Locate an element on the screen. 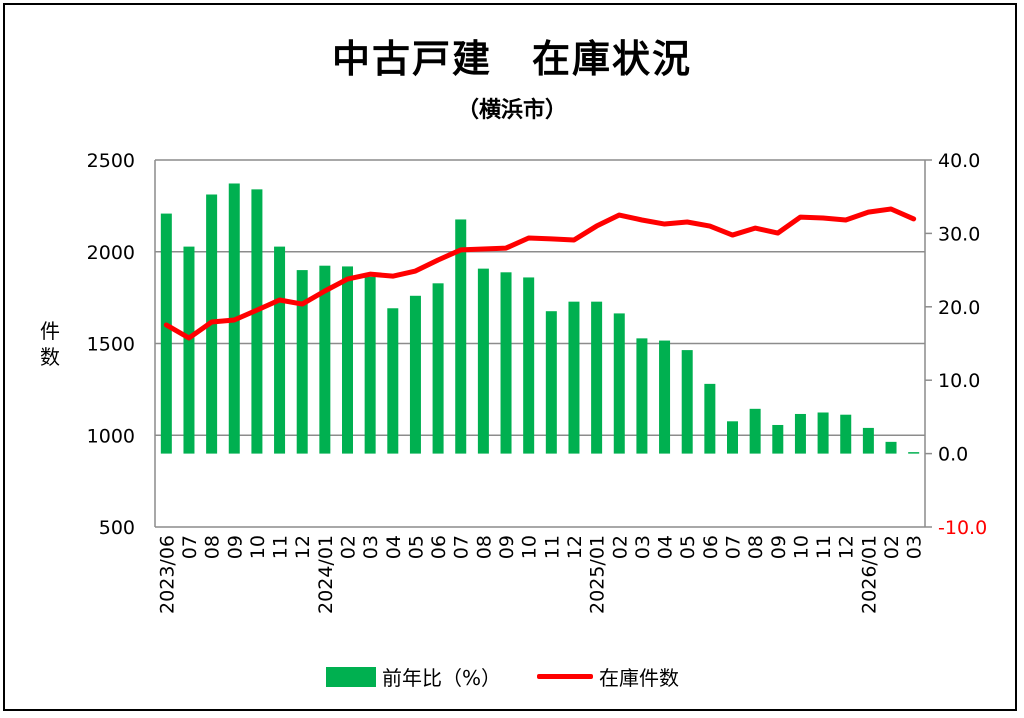 The image size is (1024, 718). chart-subtitle: （横浜市） is located at coordinates (511, 110).